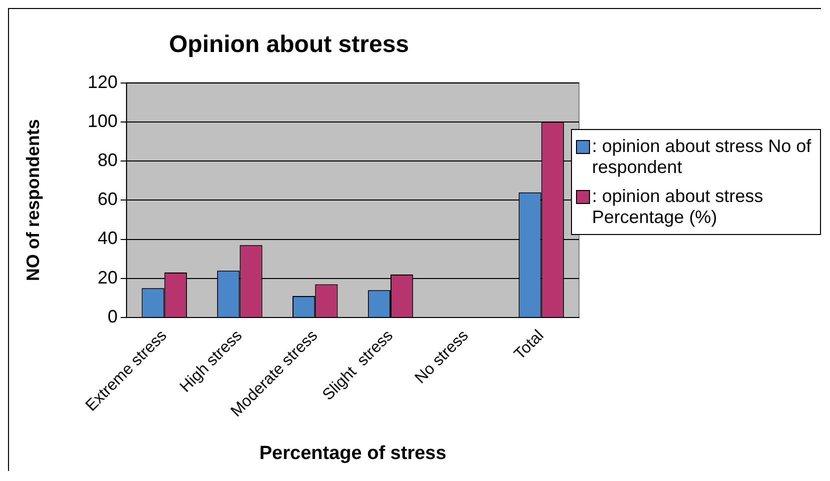  What do you see at coordinates (103, 120) in the screenshot?
I see `y-tick-label: 100` at bounding box center [103, 120].